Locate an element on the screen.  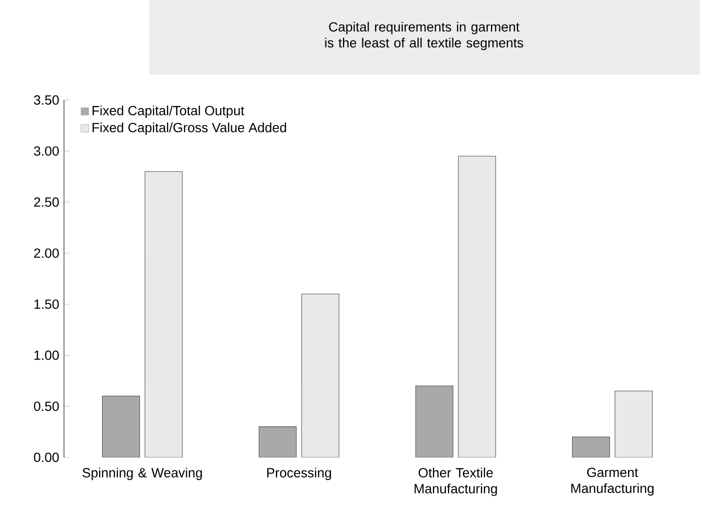
x-tick-label: Garment Manufacturing is located at coordinates (612, 482).